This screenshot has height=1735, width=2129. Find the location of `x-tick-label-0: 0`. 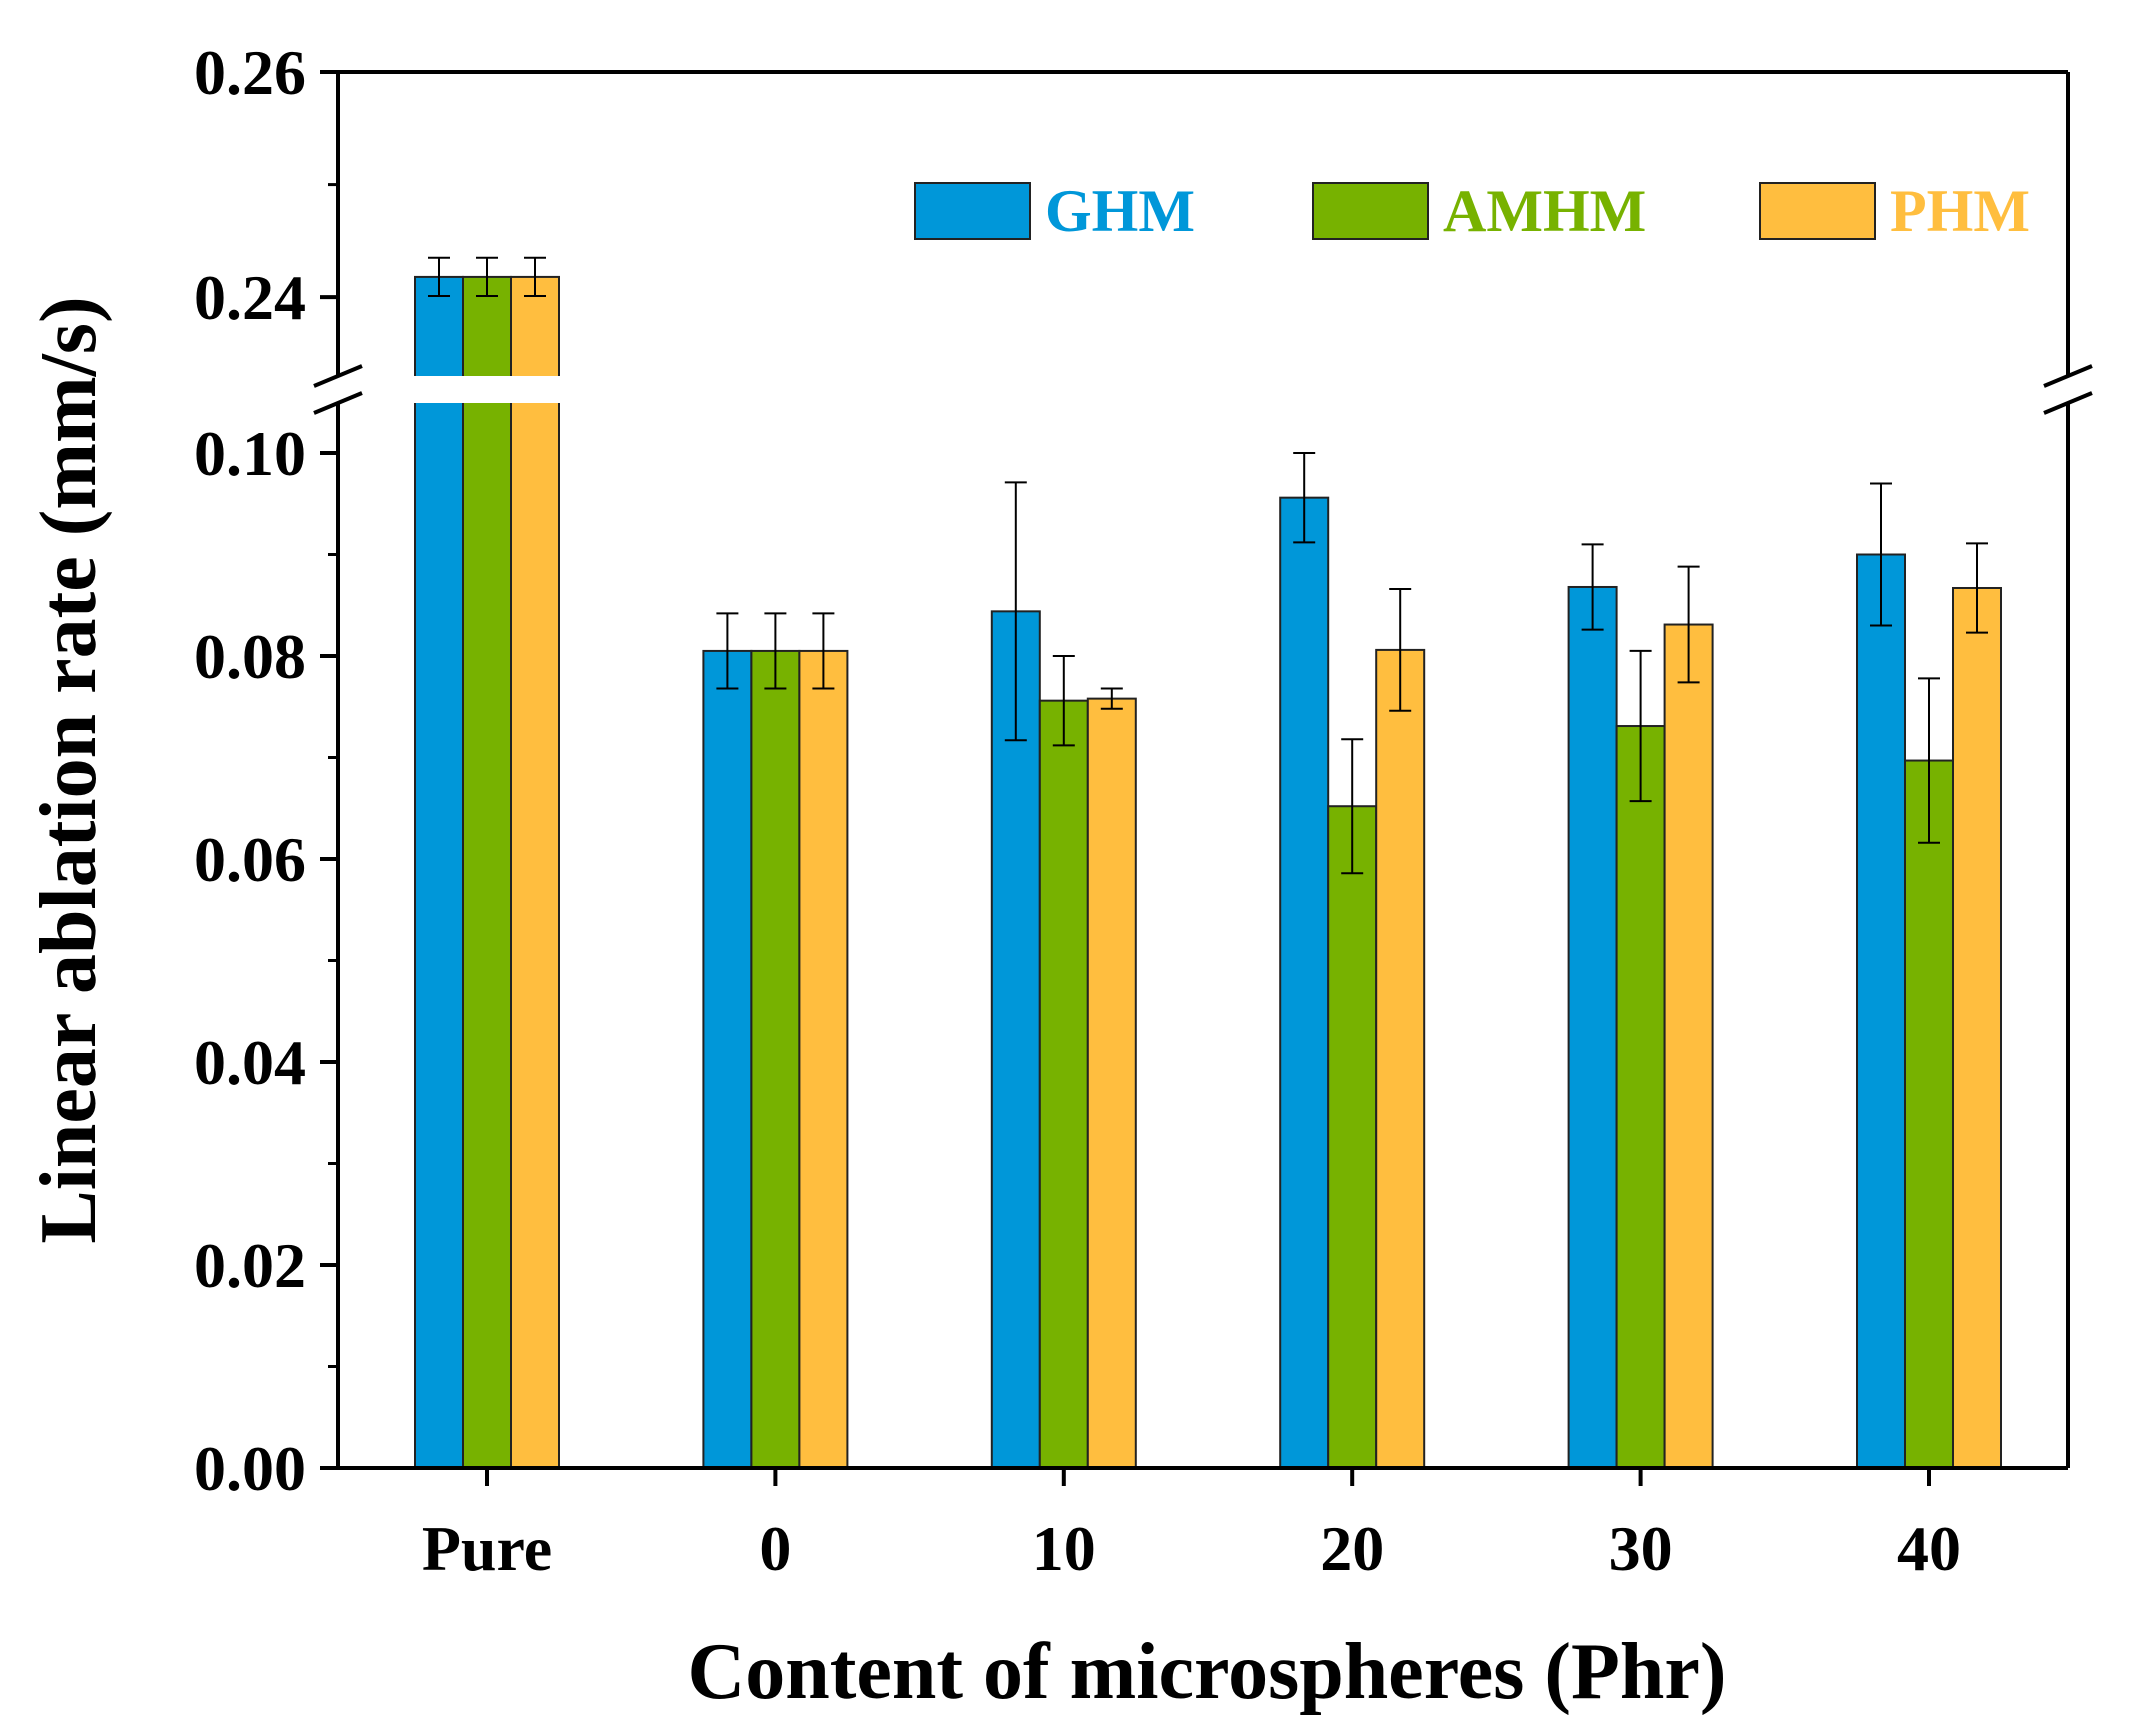

x-tick-label-0: 0 is located at coordinates (775, 1548).